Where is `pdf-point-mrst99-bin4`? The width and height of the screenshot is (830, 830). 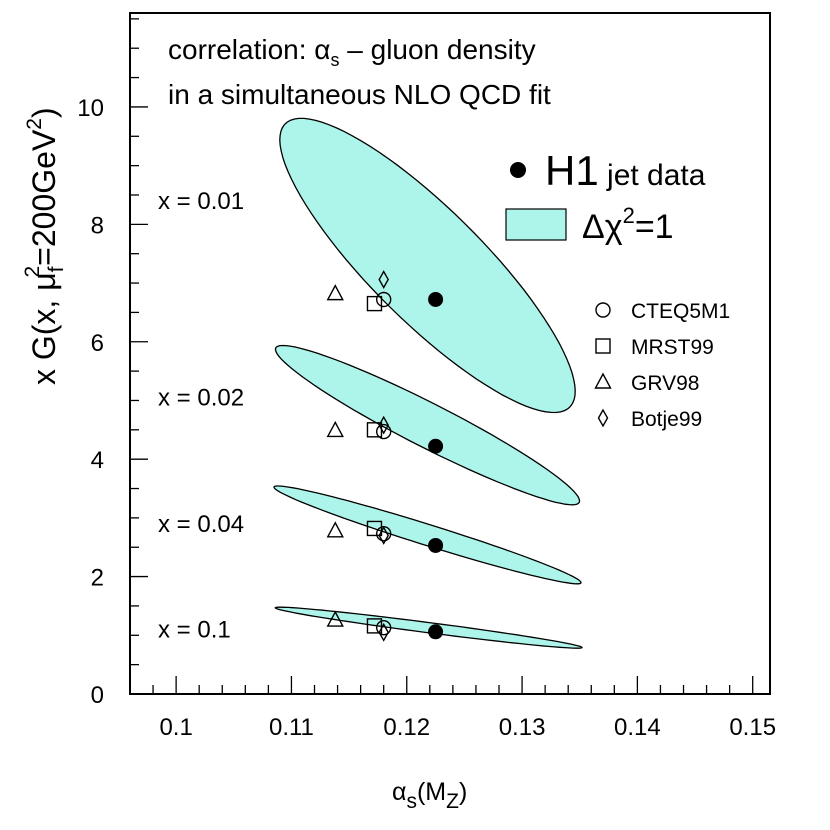 pdf-point-mrst99-bin4 is located at coordinates (374, 626).